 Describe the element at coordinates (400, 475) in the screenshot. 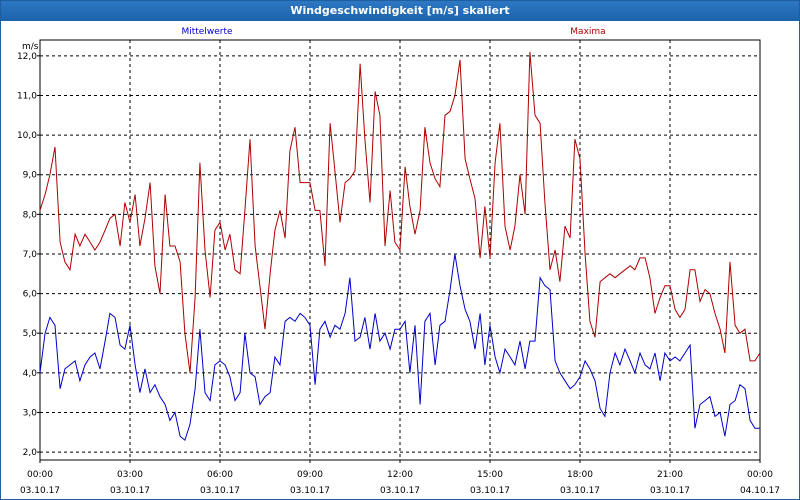

I see `x-tick-time: 12:00` at that location.